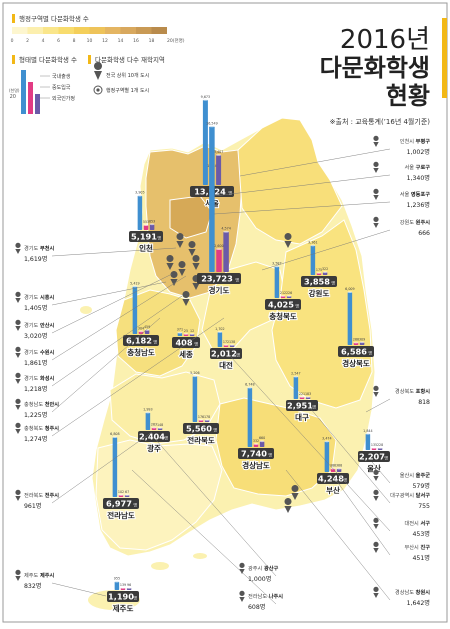 This screenshot has height=629, width=450. Describe the element at coordinates (90, 41) in the screenshot. I see `scale-tick-label: 10` at that location.